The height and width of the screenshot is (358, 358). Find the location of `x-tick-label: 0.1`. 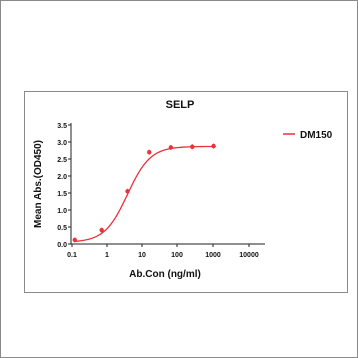

x-tick-label: 0.1 is located at coordinates (72, 255).